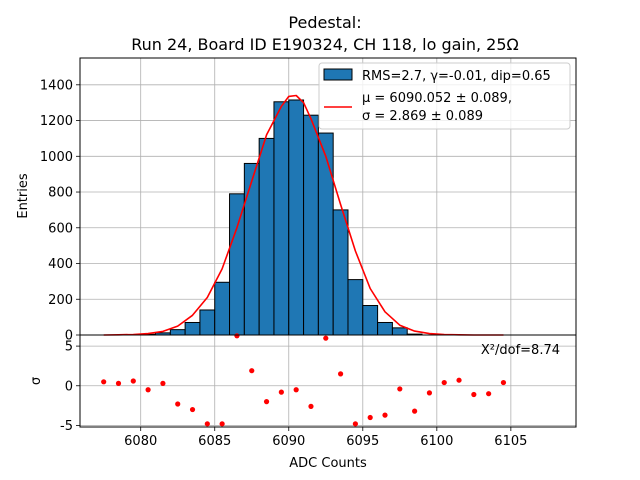 This screenshot has width=640, height=480. Describe the element at coordinates (60, 211) in the screenshot. I see `top-y-ticks: 0 200 400 600 800 1000 1200 1400` at that location.